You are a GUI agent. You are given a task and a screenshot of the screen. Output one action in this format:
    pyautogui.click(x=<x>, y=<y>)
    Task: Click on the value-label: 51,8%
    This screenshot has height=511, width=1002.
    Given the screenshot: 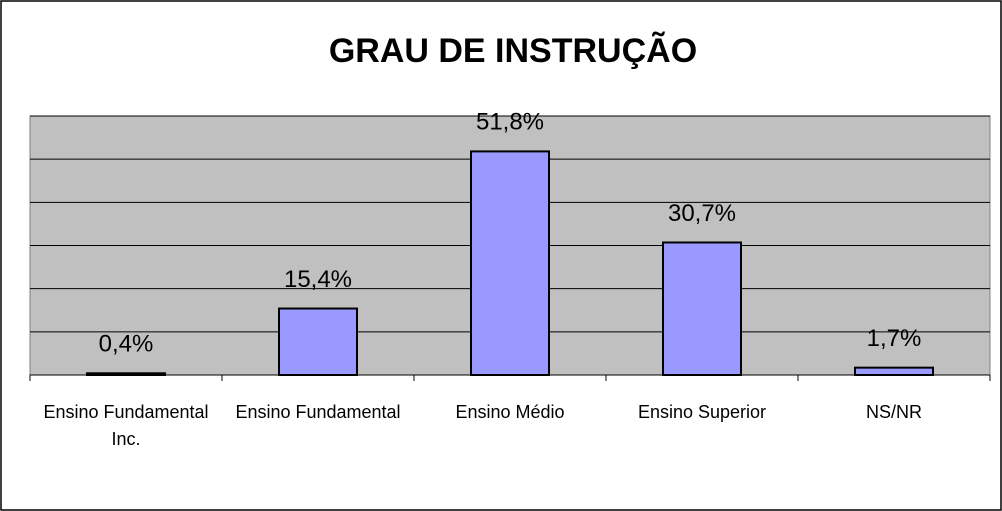 What is the action you would take?
    pyautogui.click(x=510, y=122)
    